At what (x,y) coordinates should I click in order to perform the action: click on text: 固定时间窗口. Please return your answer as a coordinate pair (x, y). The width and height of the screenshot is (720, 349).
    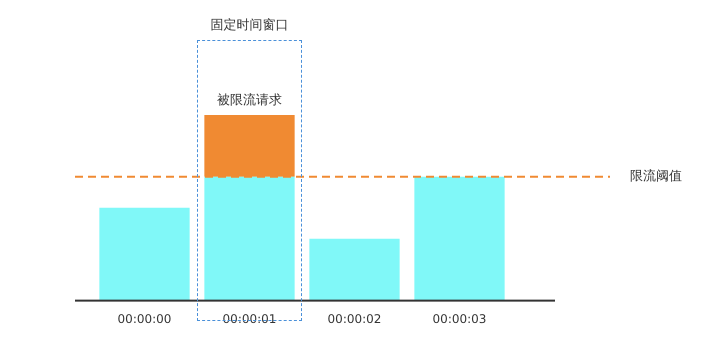
    Looking at the image, I should click on (249, 24).